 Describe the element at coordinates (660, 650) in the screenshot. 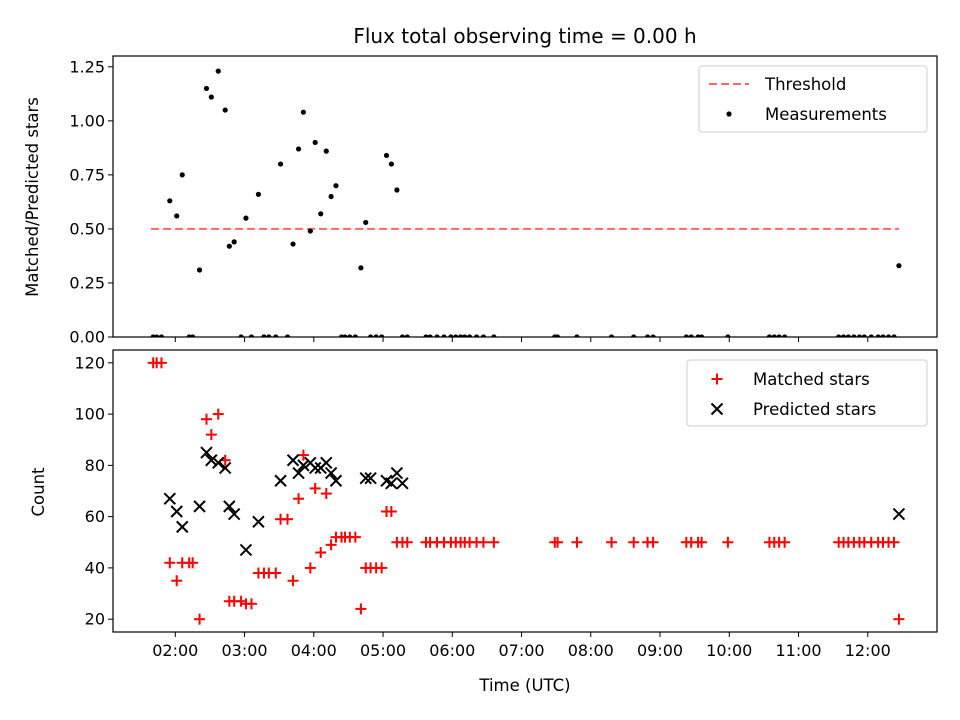

I see `x-tick-label: 09:00` at that location.